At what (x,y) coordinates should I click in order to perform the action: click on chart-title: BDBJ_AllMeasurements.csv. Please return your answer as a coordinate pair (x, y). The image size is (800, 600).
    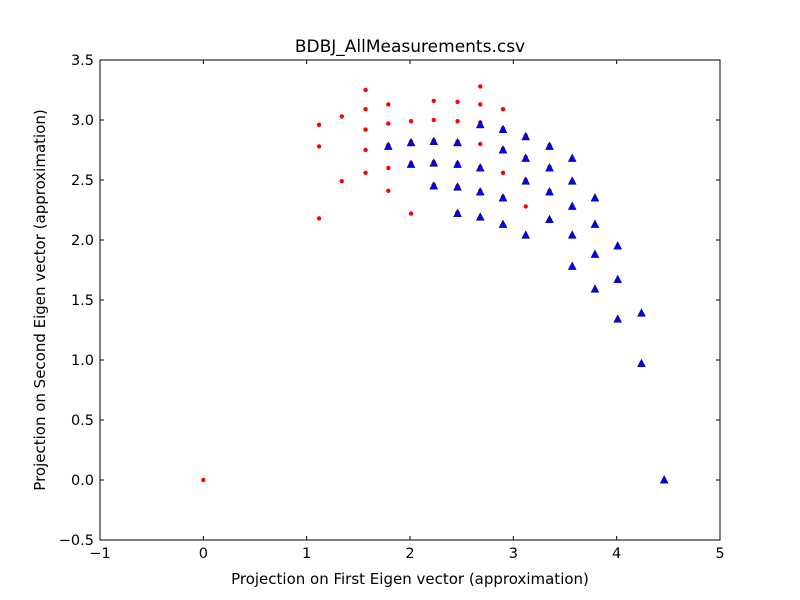
    Looking at the image, I should click on (410, 47).